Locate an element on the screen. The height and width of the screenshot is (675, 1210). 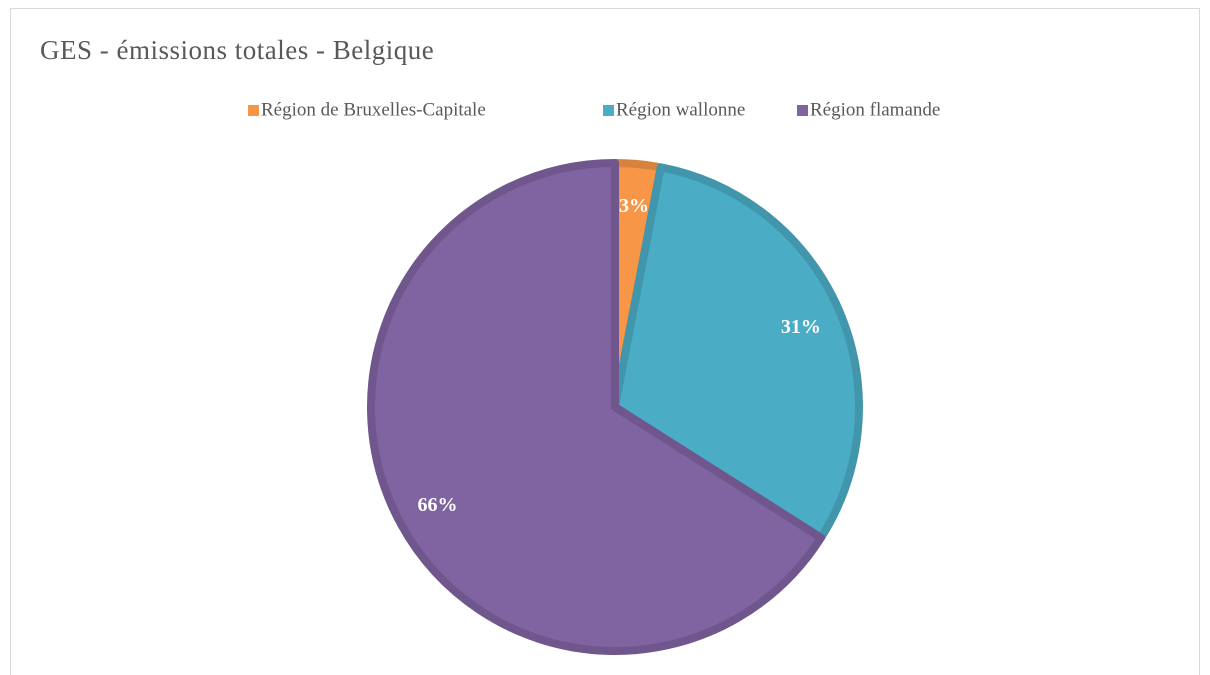
legend-label: Région flamande is located at coordinates (875, 109).